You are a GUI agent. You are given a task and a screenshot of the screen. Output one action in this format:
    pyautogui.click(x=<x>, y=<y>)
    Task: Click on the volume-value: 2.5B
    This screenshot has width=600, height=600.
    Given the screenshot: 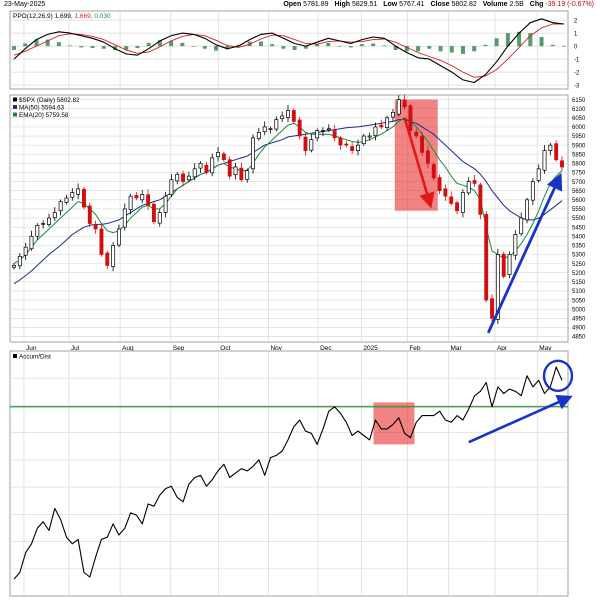 What is the action you would take?
    pyautogui.click(x=516, y=4)
    